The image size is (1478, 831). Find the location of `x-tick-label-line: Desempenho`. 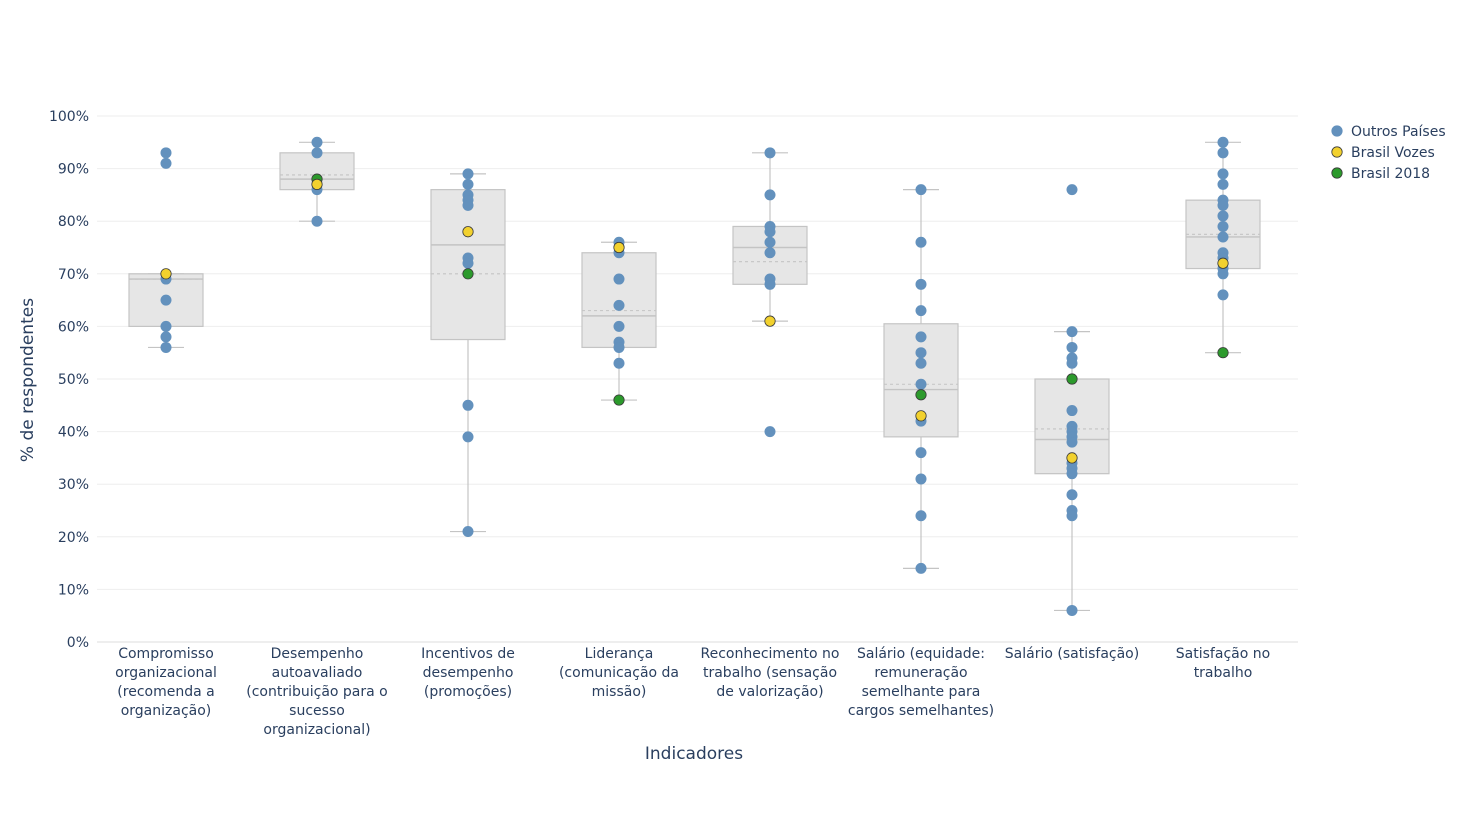

x-tick-label-line: Desempenho is located at coordinates (317, 654).